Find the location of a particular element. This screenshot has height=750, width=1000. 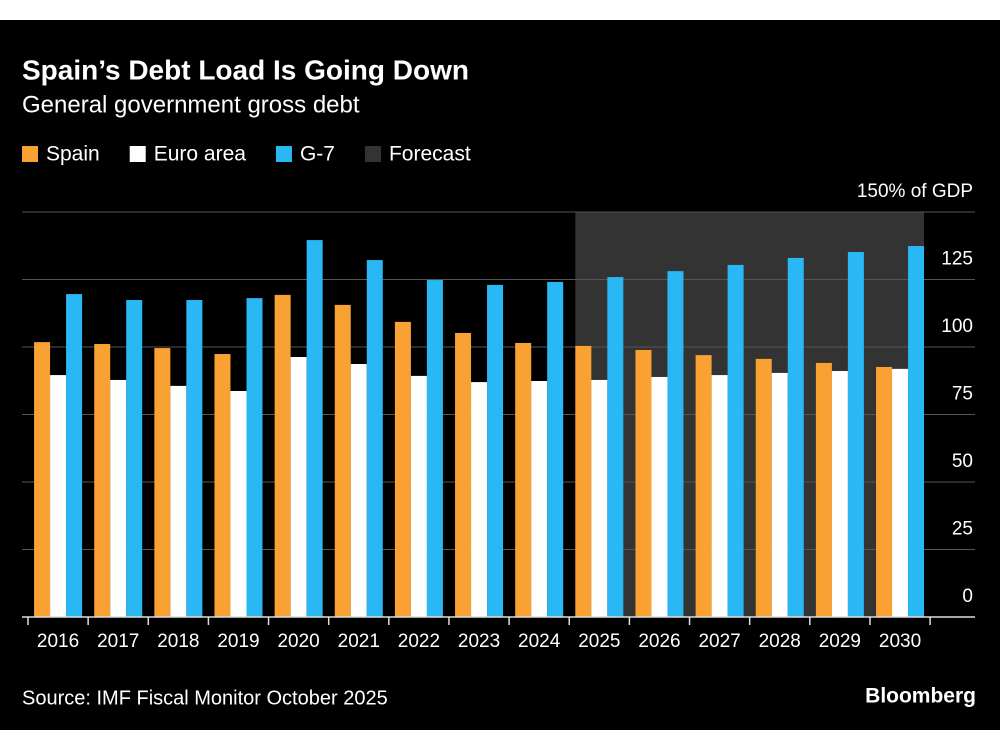

x-tick-label: 2020 is located at coordinates (298, 641).